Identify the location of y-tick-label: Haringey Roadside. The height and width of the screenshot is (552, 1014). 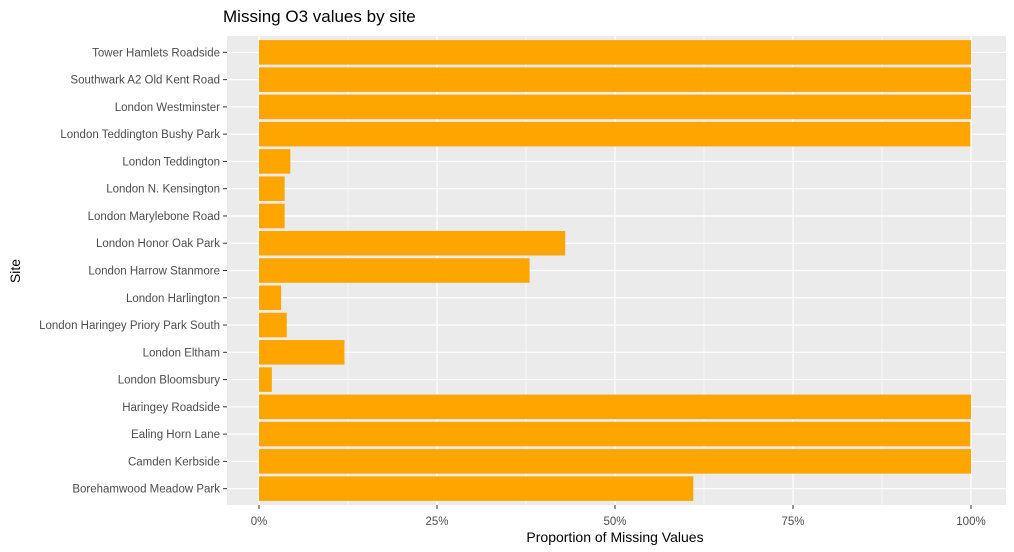
(171, 408).